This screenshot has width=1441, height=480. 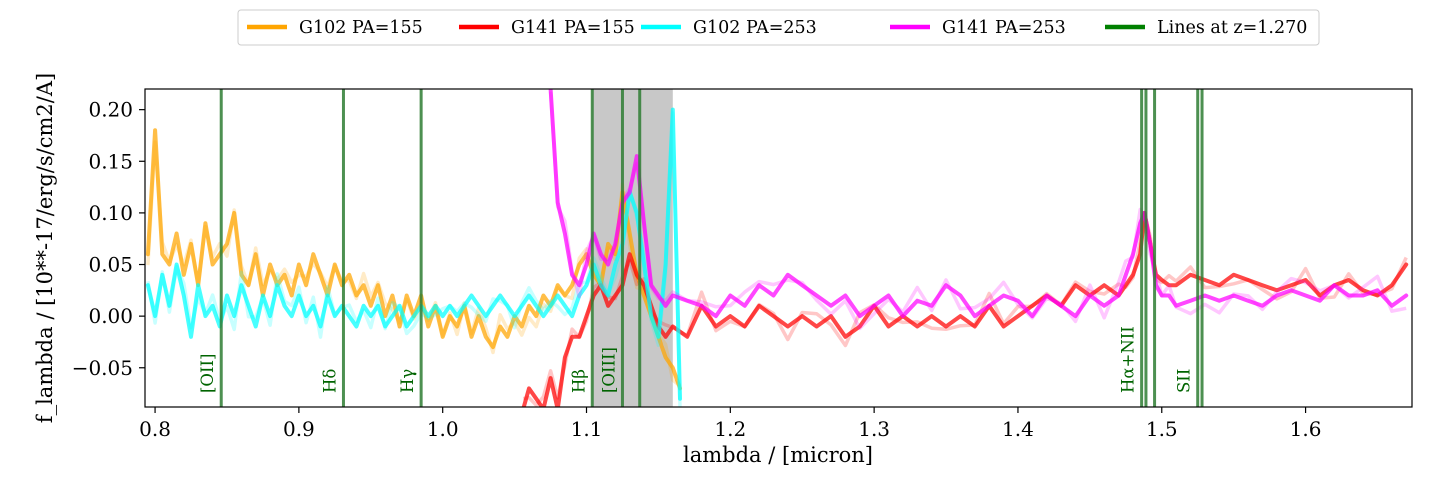 I want to click on x-tick-label: 0.8, so click(x=155, y=429).